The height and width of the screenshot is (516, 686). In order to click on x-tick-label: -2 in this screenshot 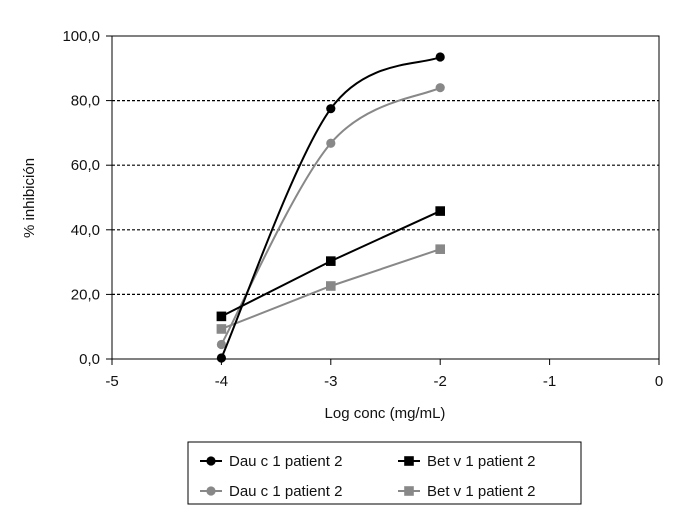, I will do `click(440, 381)`.